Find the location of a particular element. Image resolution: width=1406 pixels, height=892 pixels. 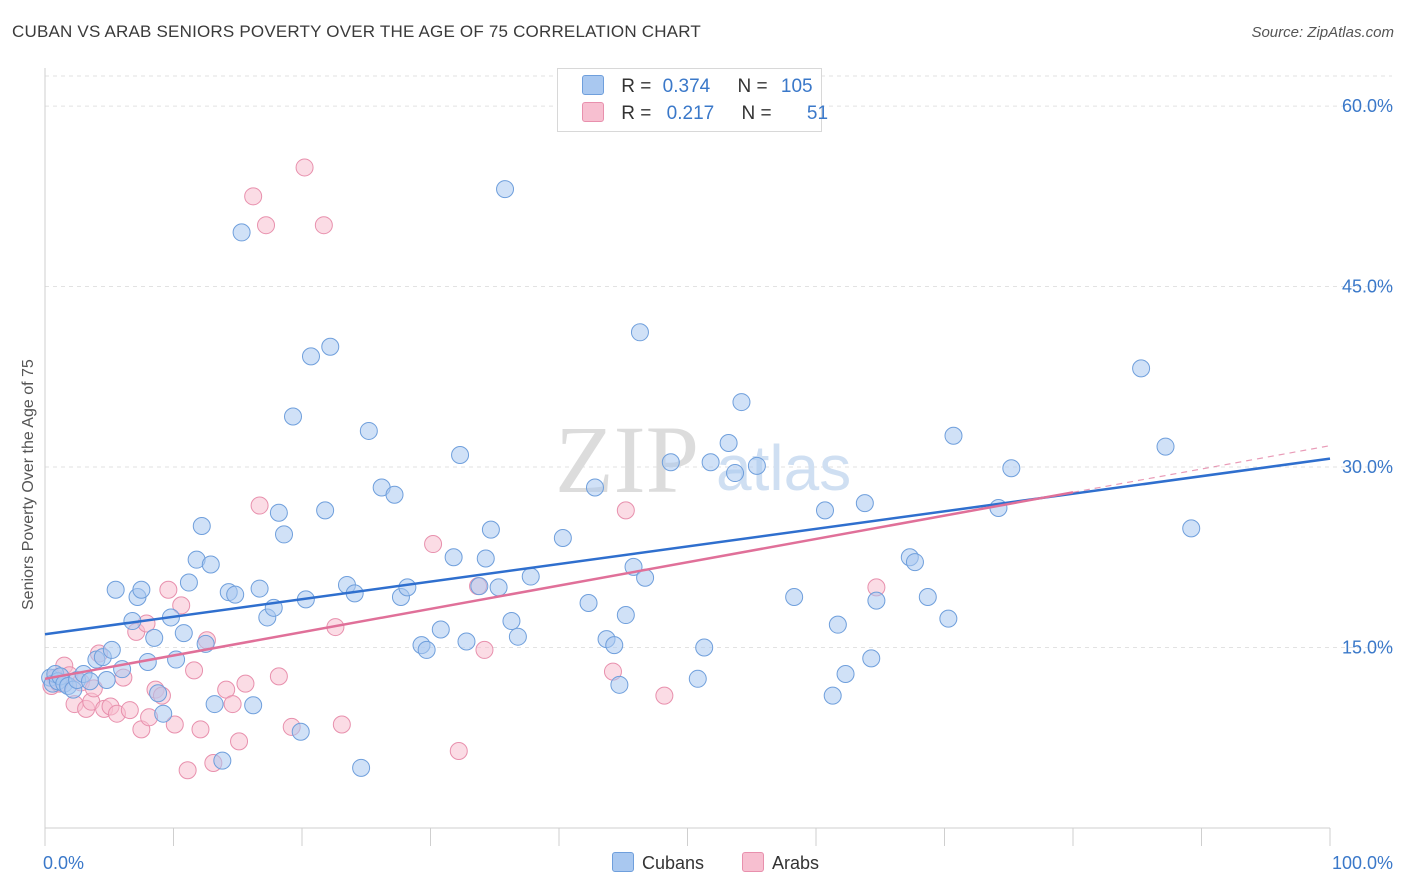

cubans-r-label: R = is located at coordinates (636, 86).